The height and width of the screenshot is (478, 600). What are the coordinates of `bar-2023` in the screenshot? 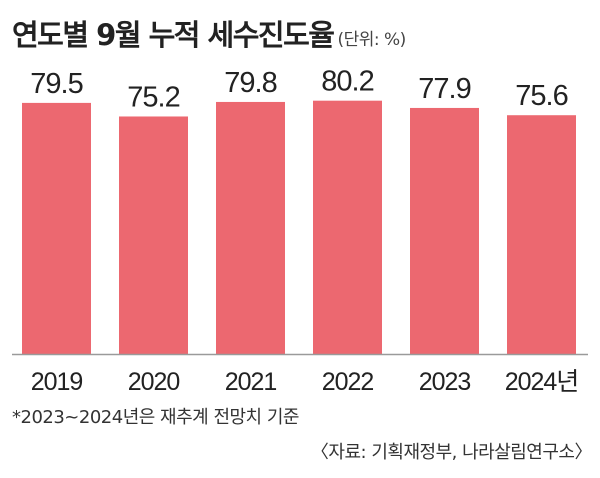 It's located at (444, 230).